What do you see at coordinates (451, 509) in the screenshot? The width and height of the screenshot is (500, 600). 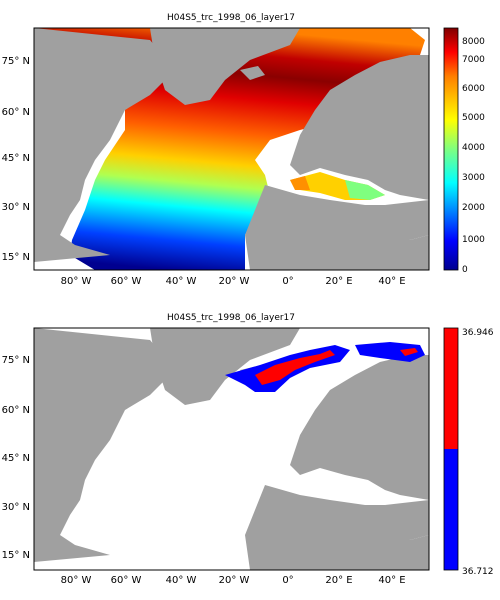 I see `colorbar-low-segment` at bounding box center [451, 509].